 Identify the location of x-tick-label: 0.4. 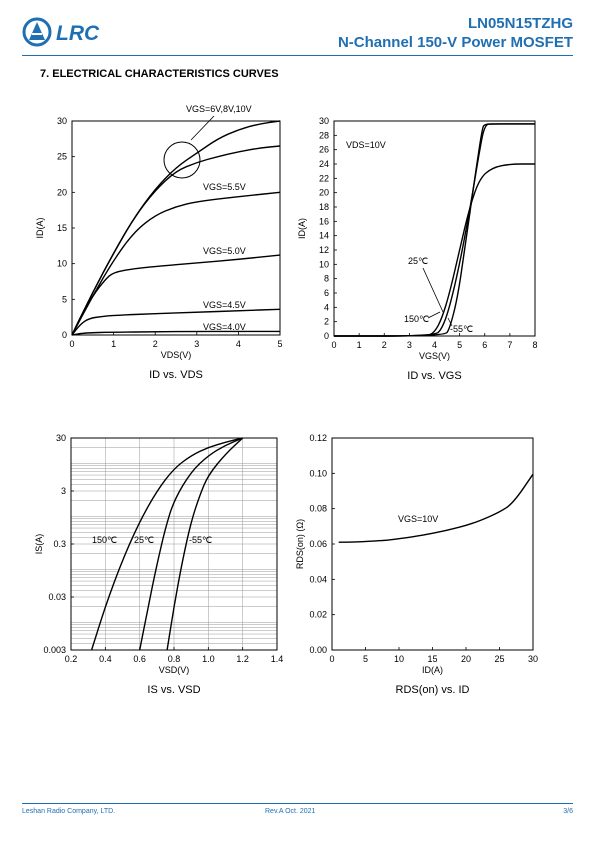
(105, 659).